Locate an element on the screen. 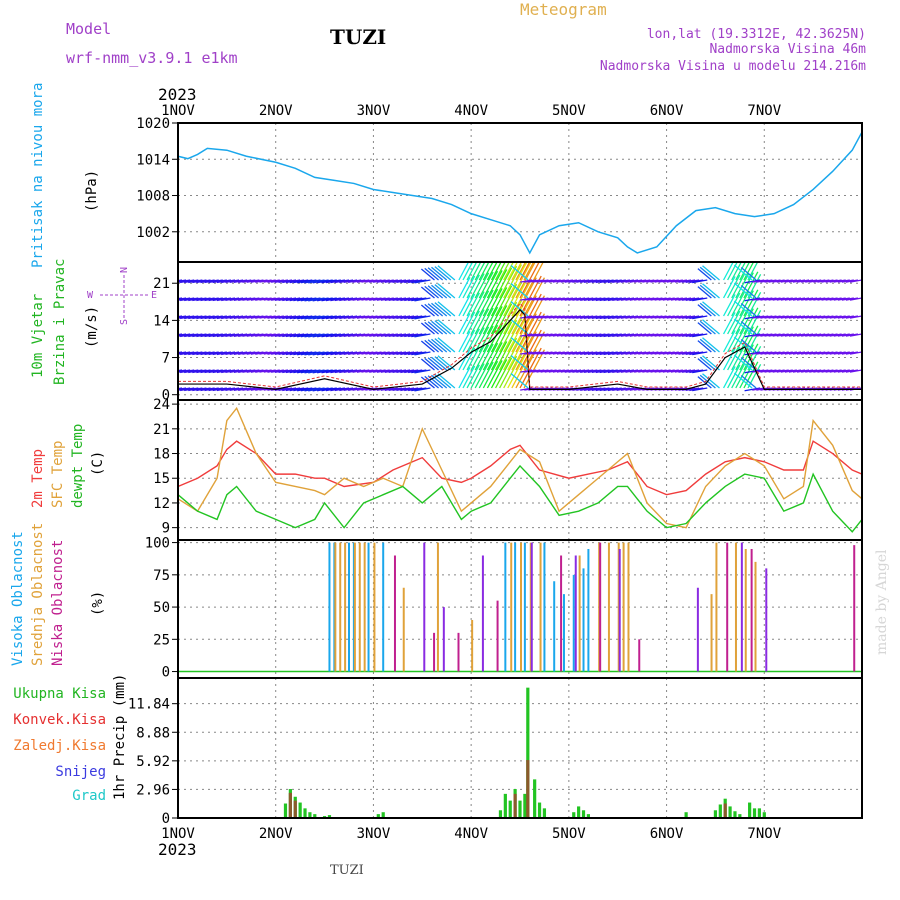 This screenshot has width=900, height=900. y-tick-label: 12 is located at coordinates (161, 504).